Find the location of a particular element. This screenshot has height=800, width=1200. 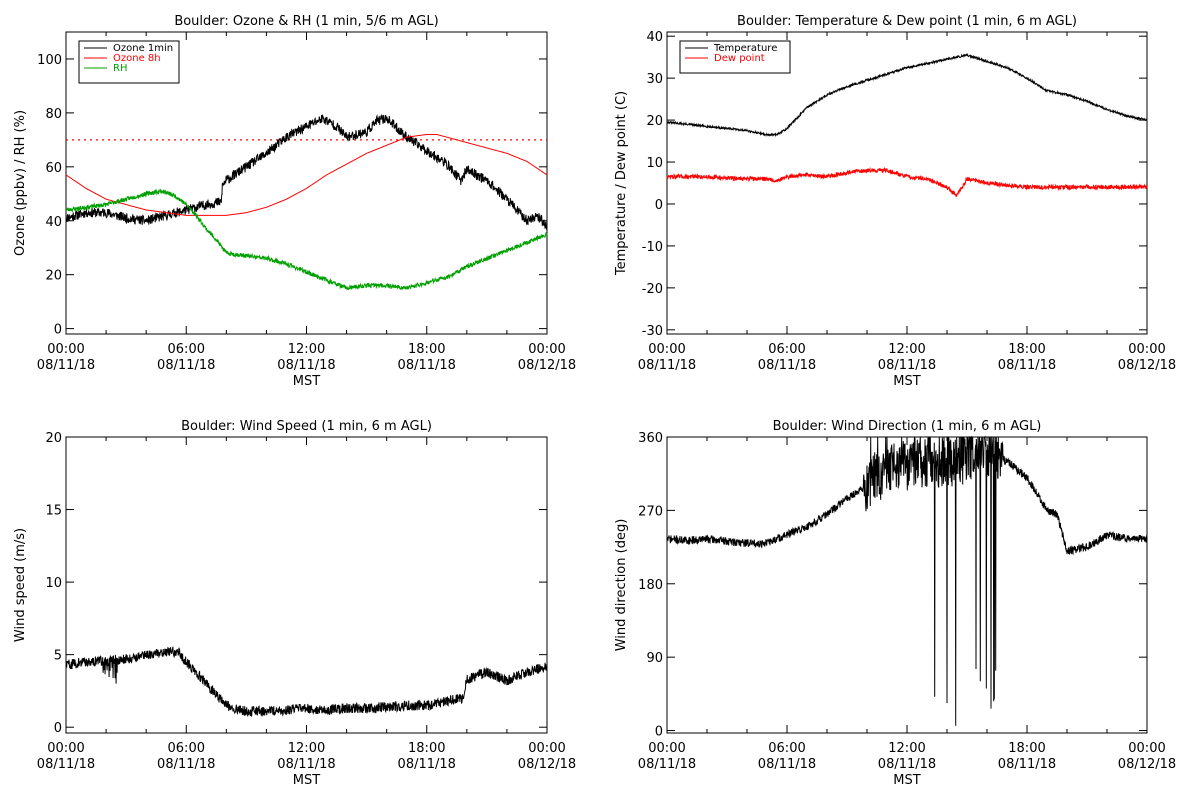

y-tick-label: 80 is located at coordinates (53, 114).